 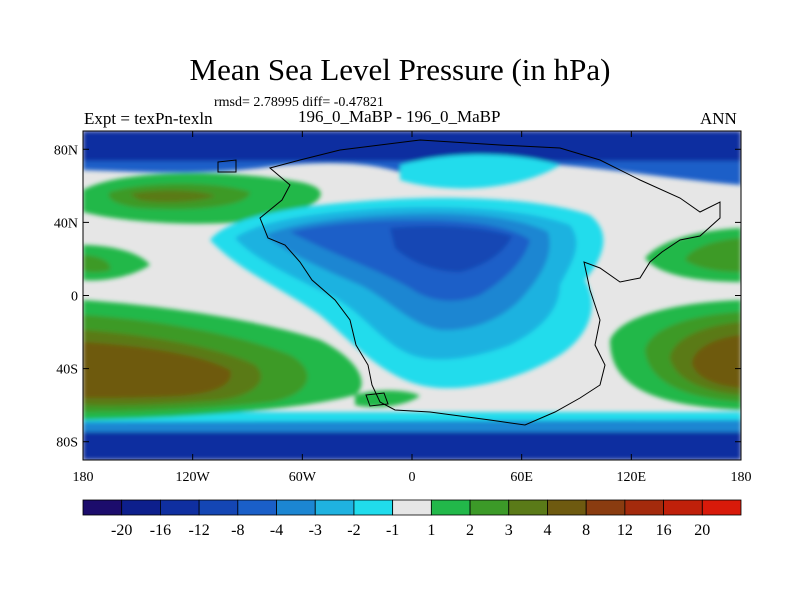 What do you see at coordinates (412, 477) in the screenshot?
I see `x-tick-label: 0` at bounding box center [412, 477].